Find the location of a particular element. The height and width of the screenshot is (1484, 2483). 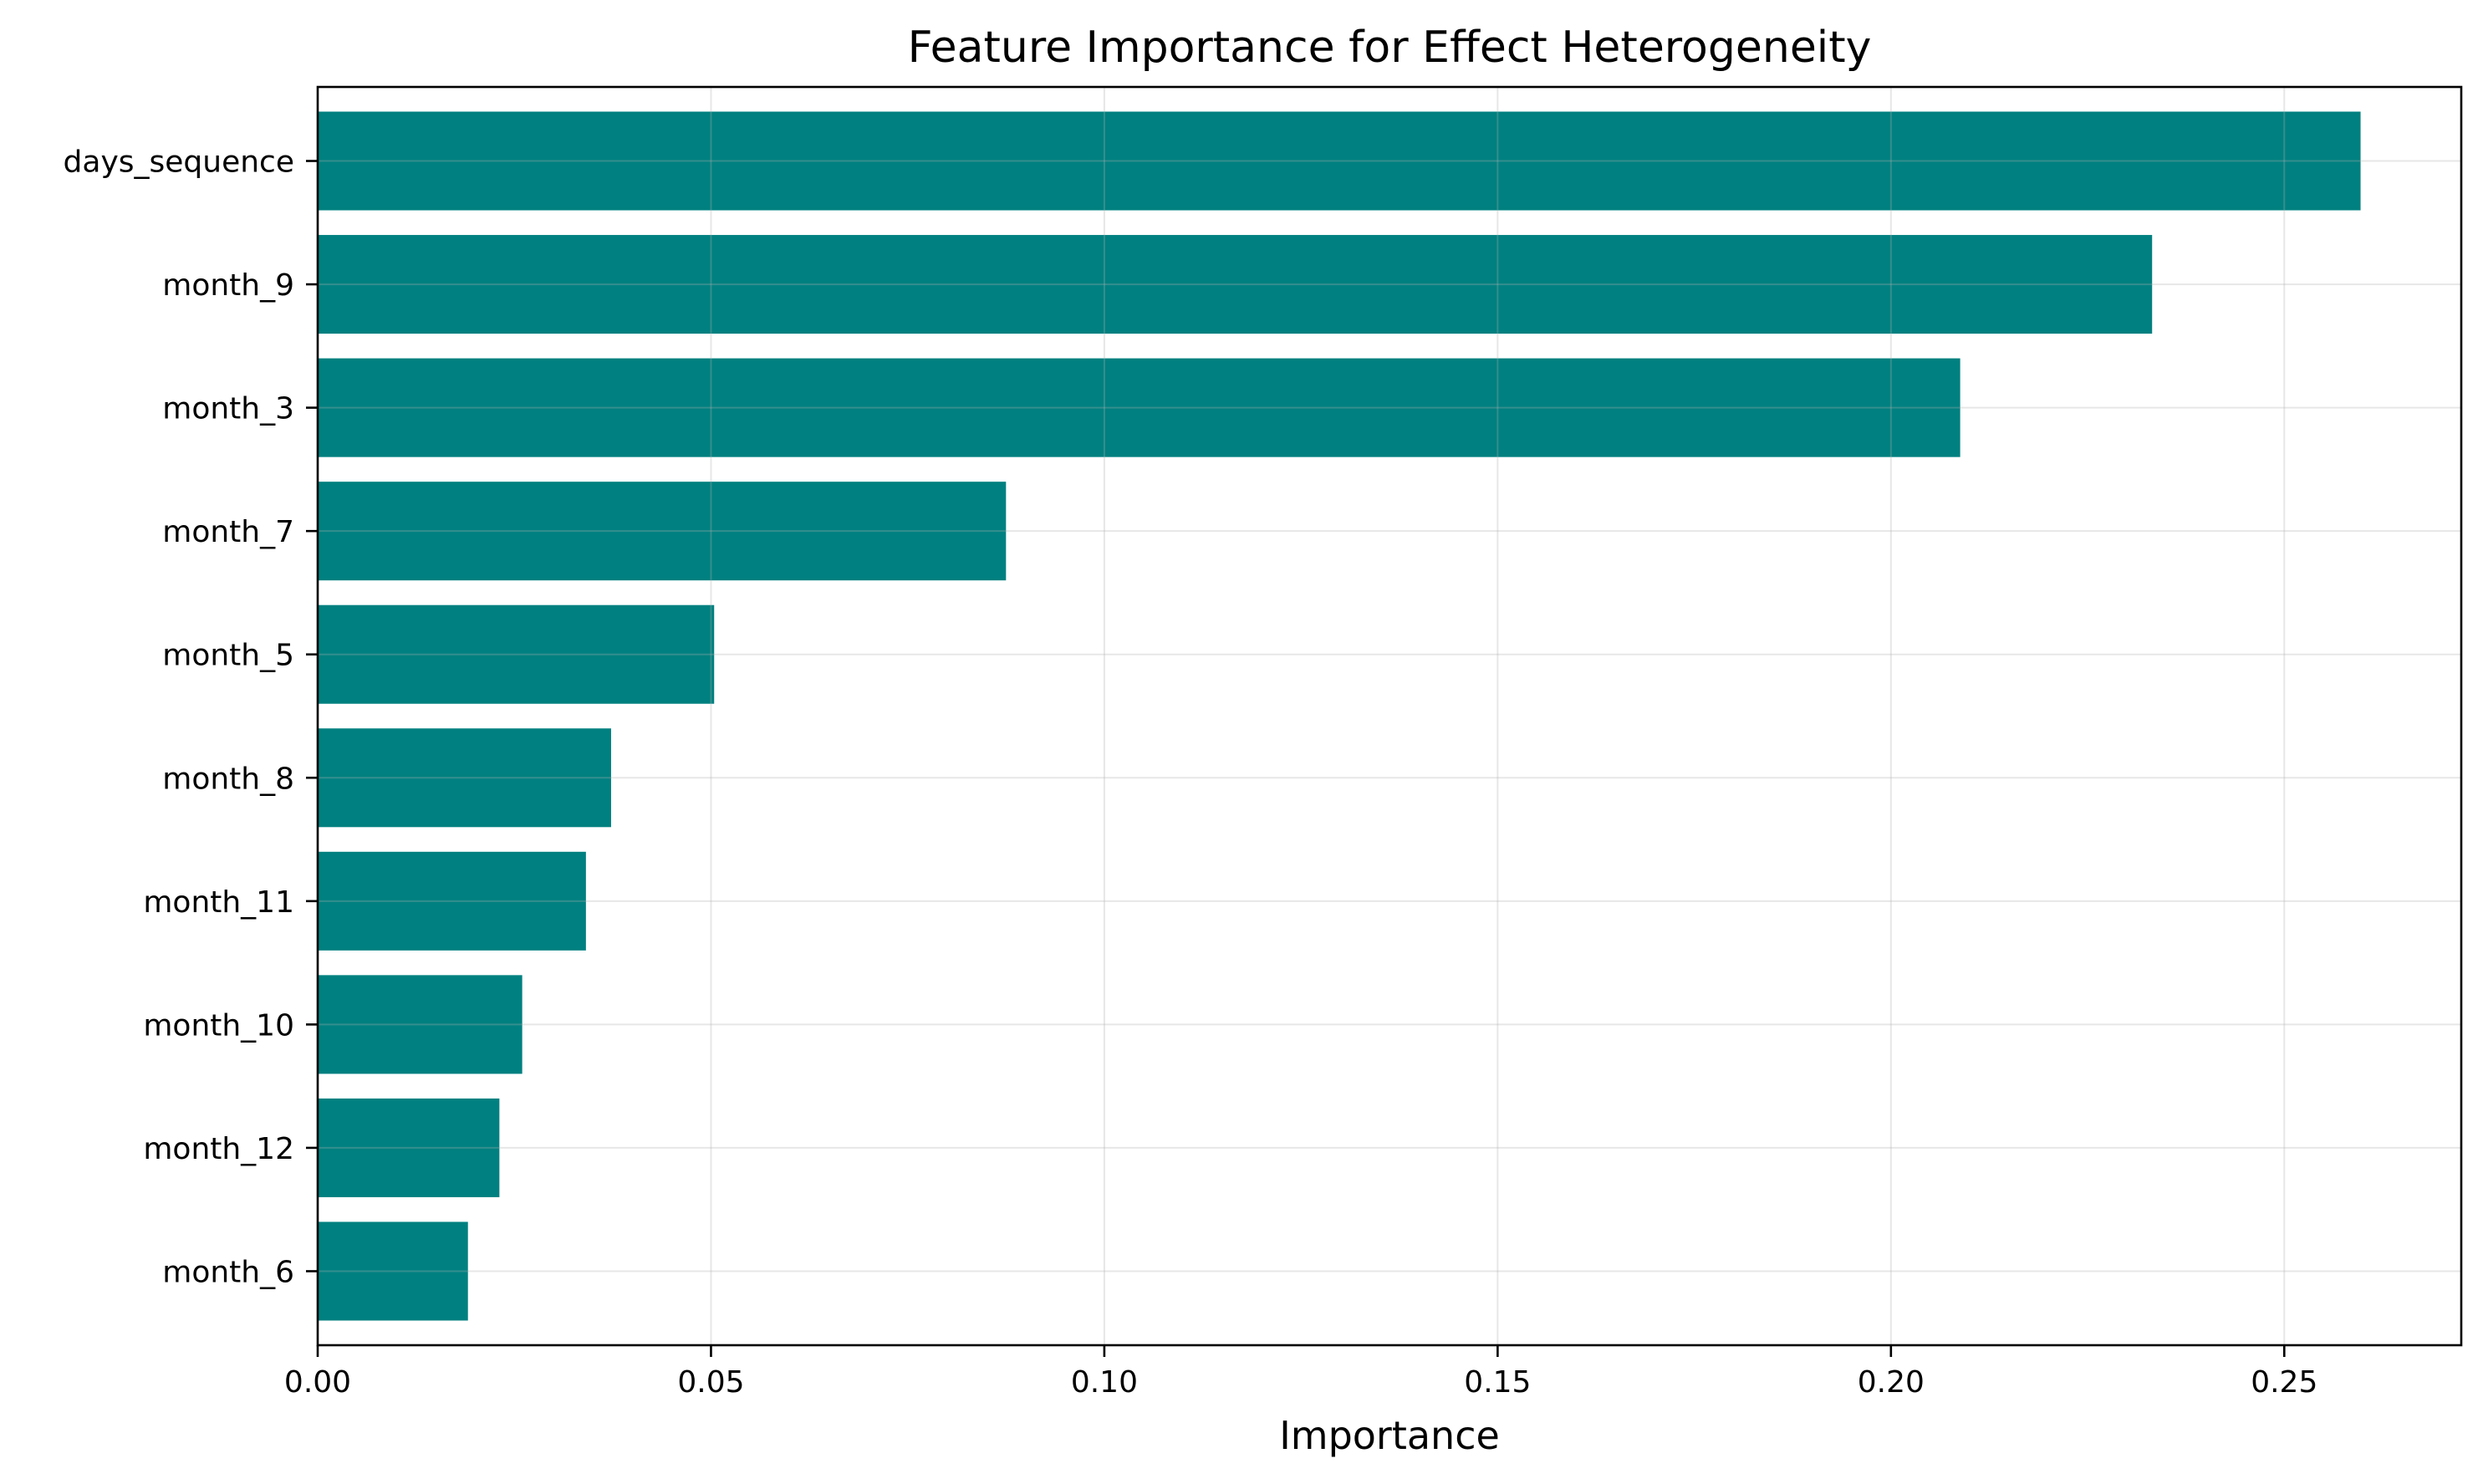

x-tick-label: 0.25 is located at coordinates (2284, 1382).